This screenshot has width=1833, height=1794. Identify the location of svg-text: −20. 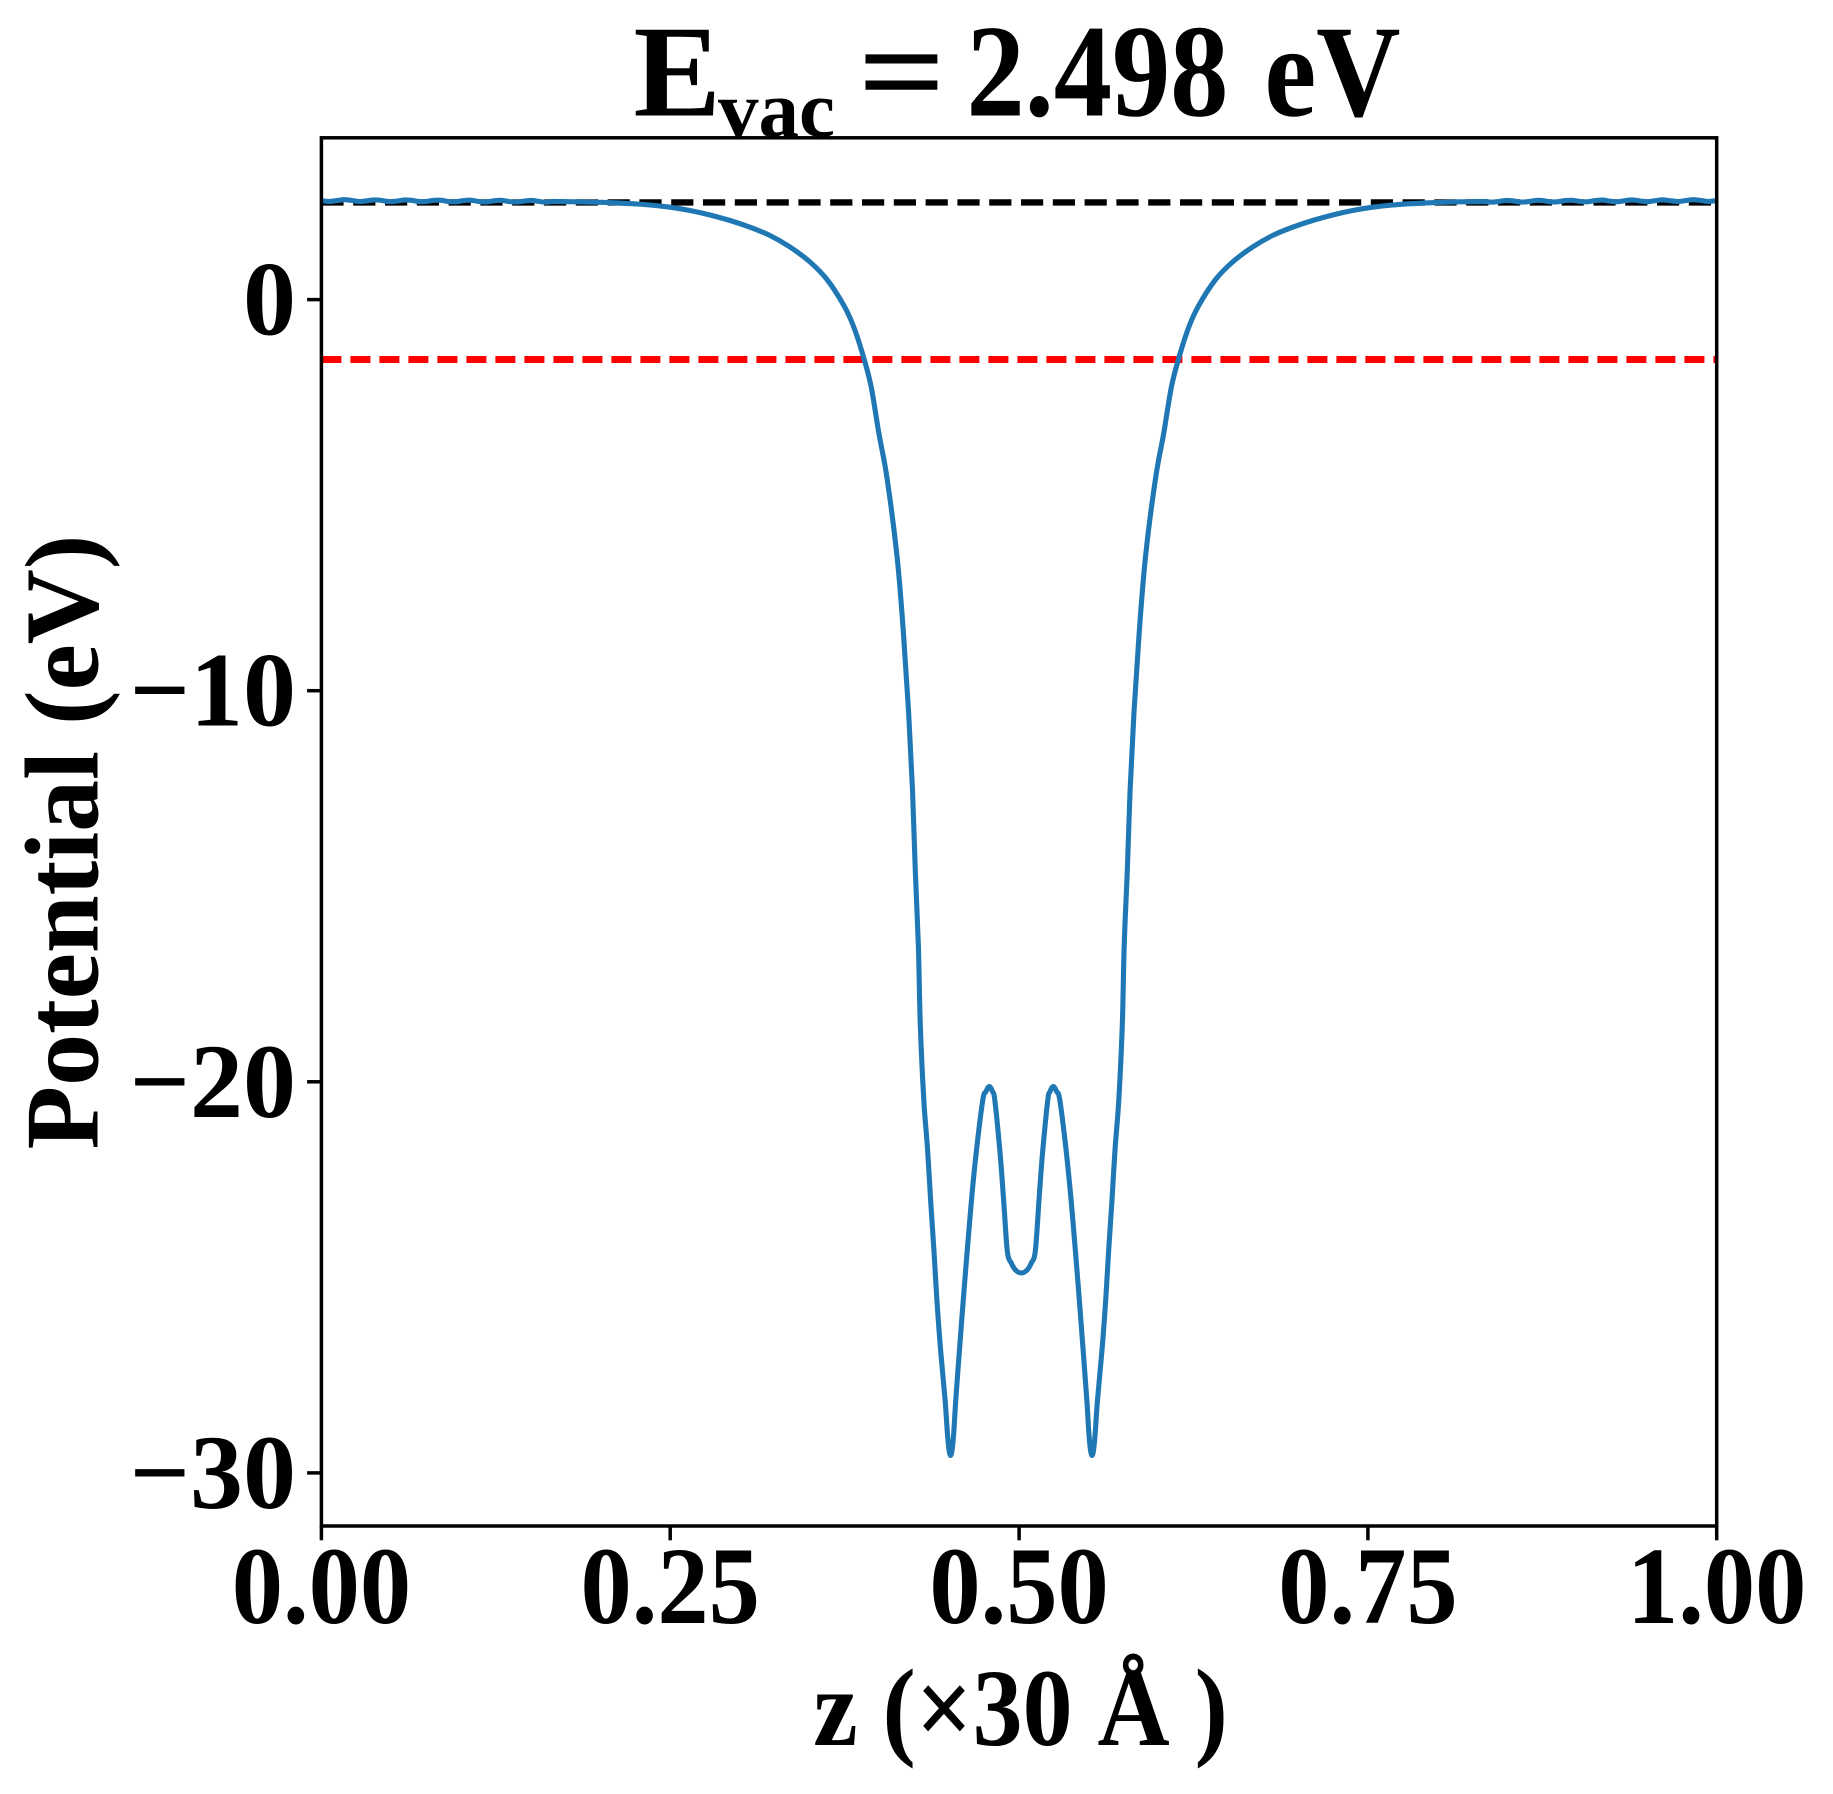
(213, 1081).